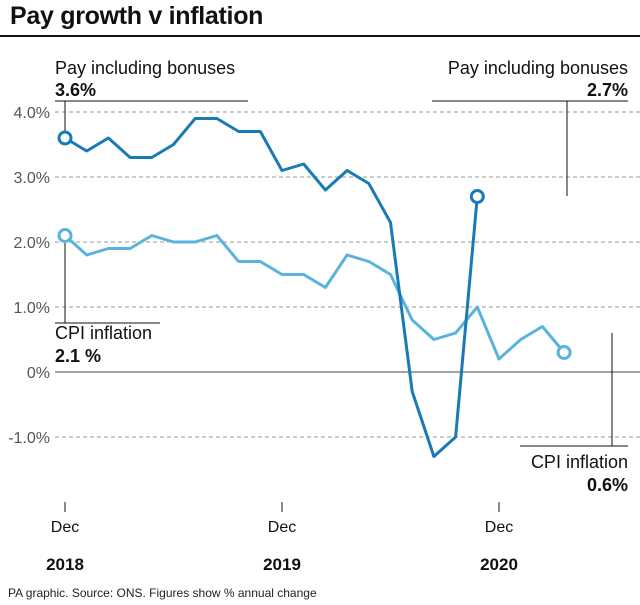  I want to click on annotation-value: 2.1 %, so click(78, 356).